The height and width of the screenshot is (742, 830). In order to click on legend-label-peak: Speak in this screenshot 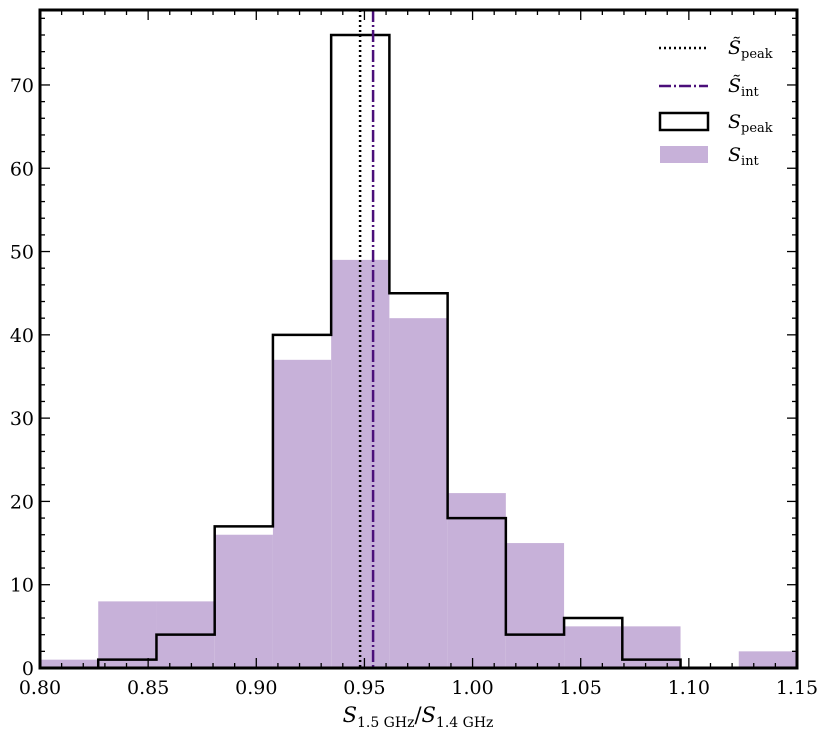, I will do `click(750, 123)`.